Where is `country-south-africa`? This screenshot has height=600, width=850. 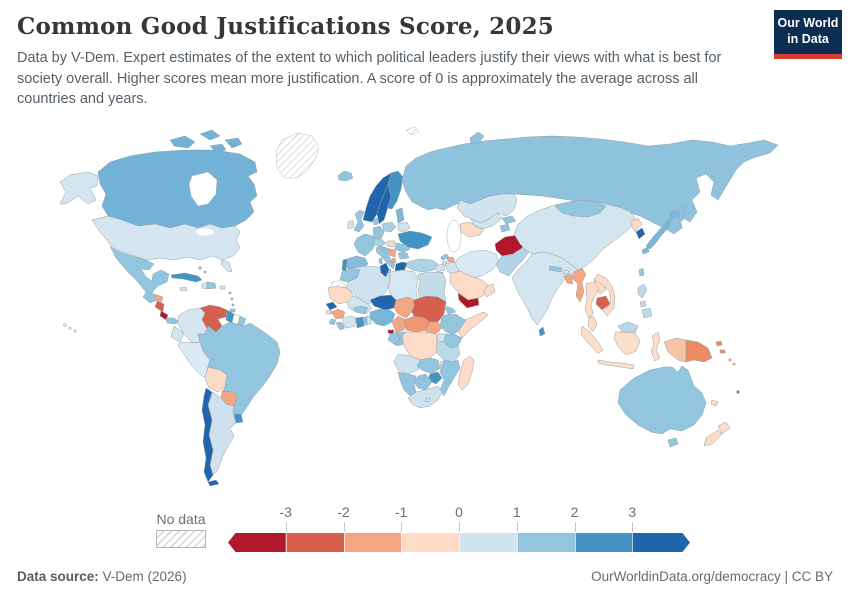 country-south-africa is located at coordinates (425, 397).